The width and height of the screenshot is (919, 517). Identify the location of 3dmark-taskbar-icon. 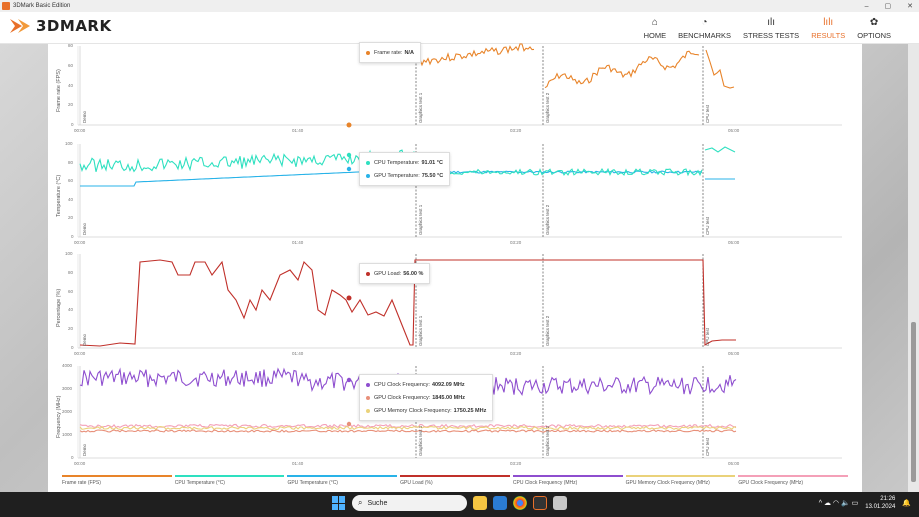
(540, 503).